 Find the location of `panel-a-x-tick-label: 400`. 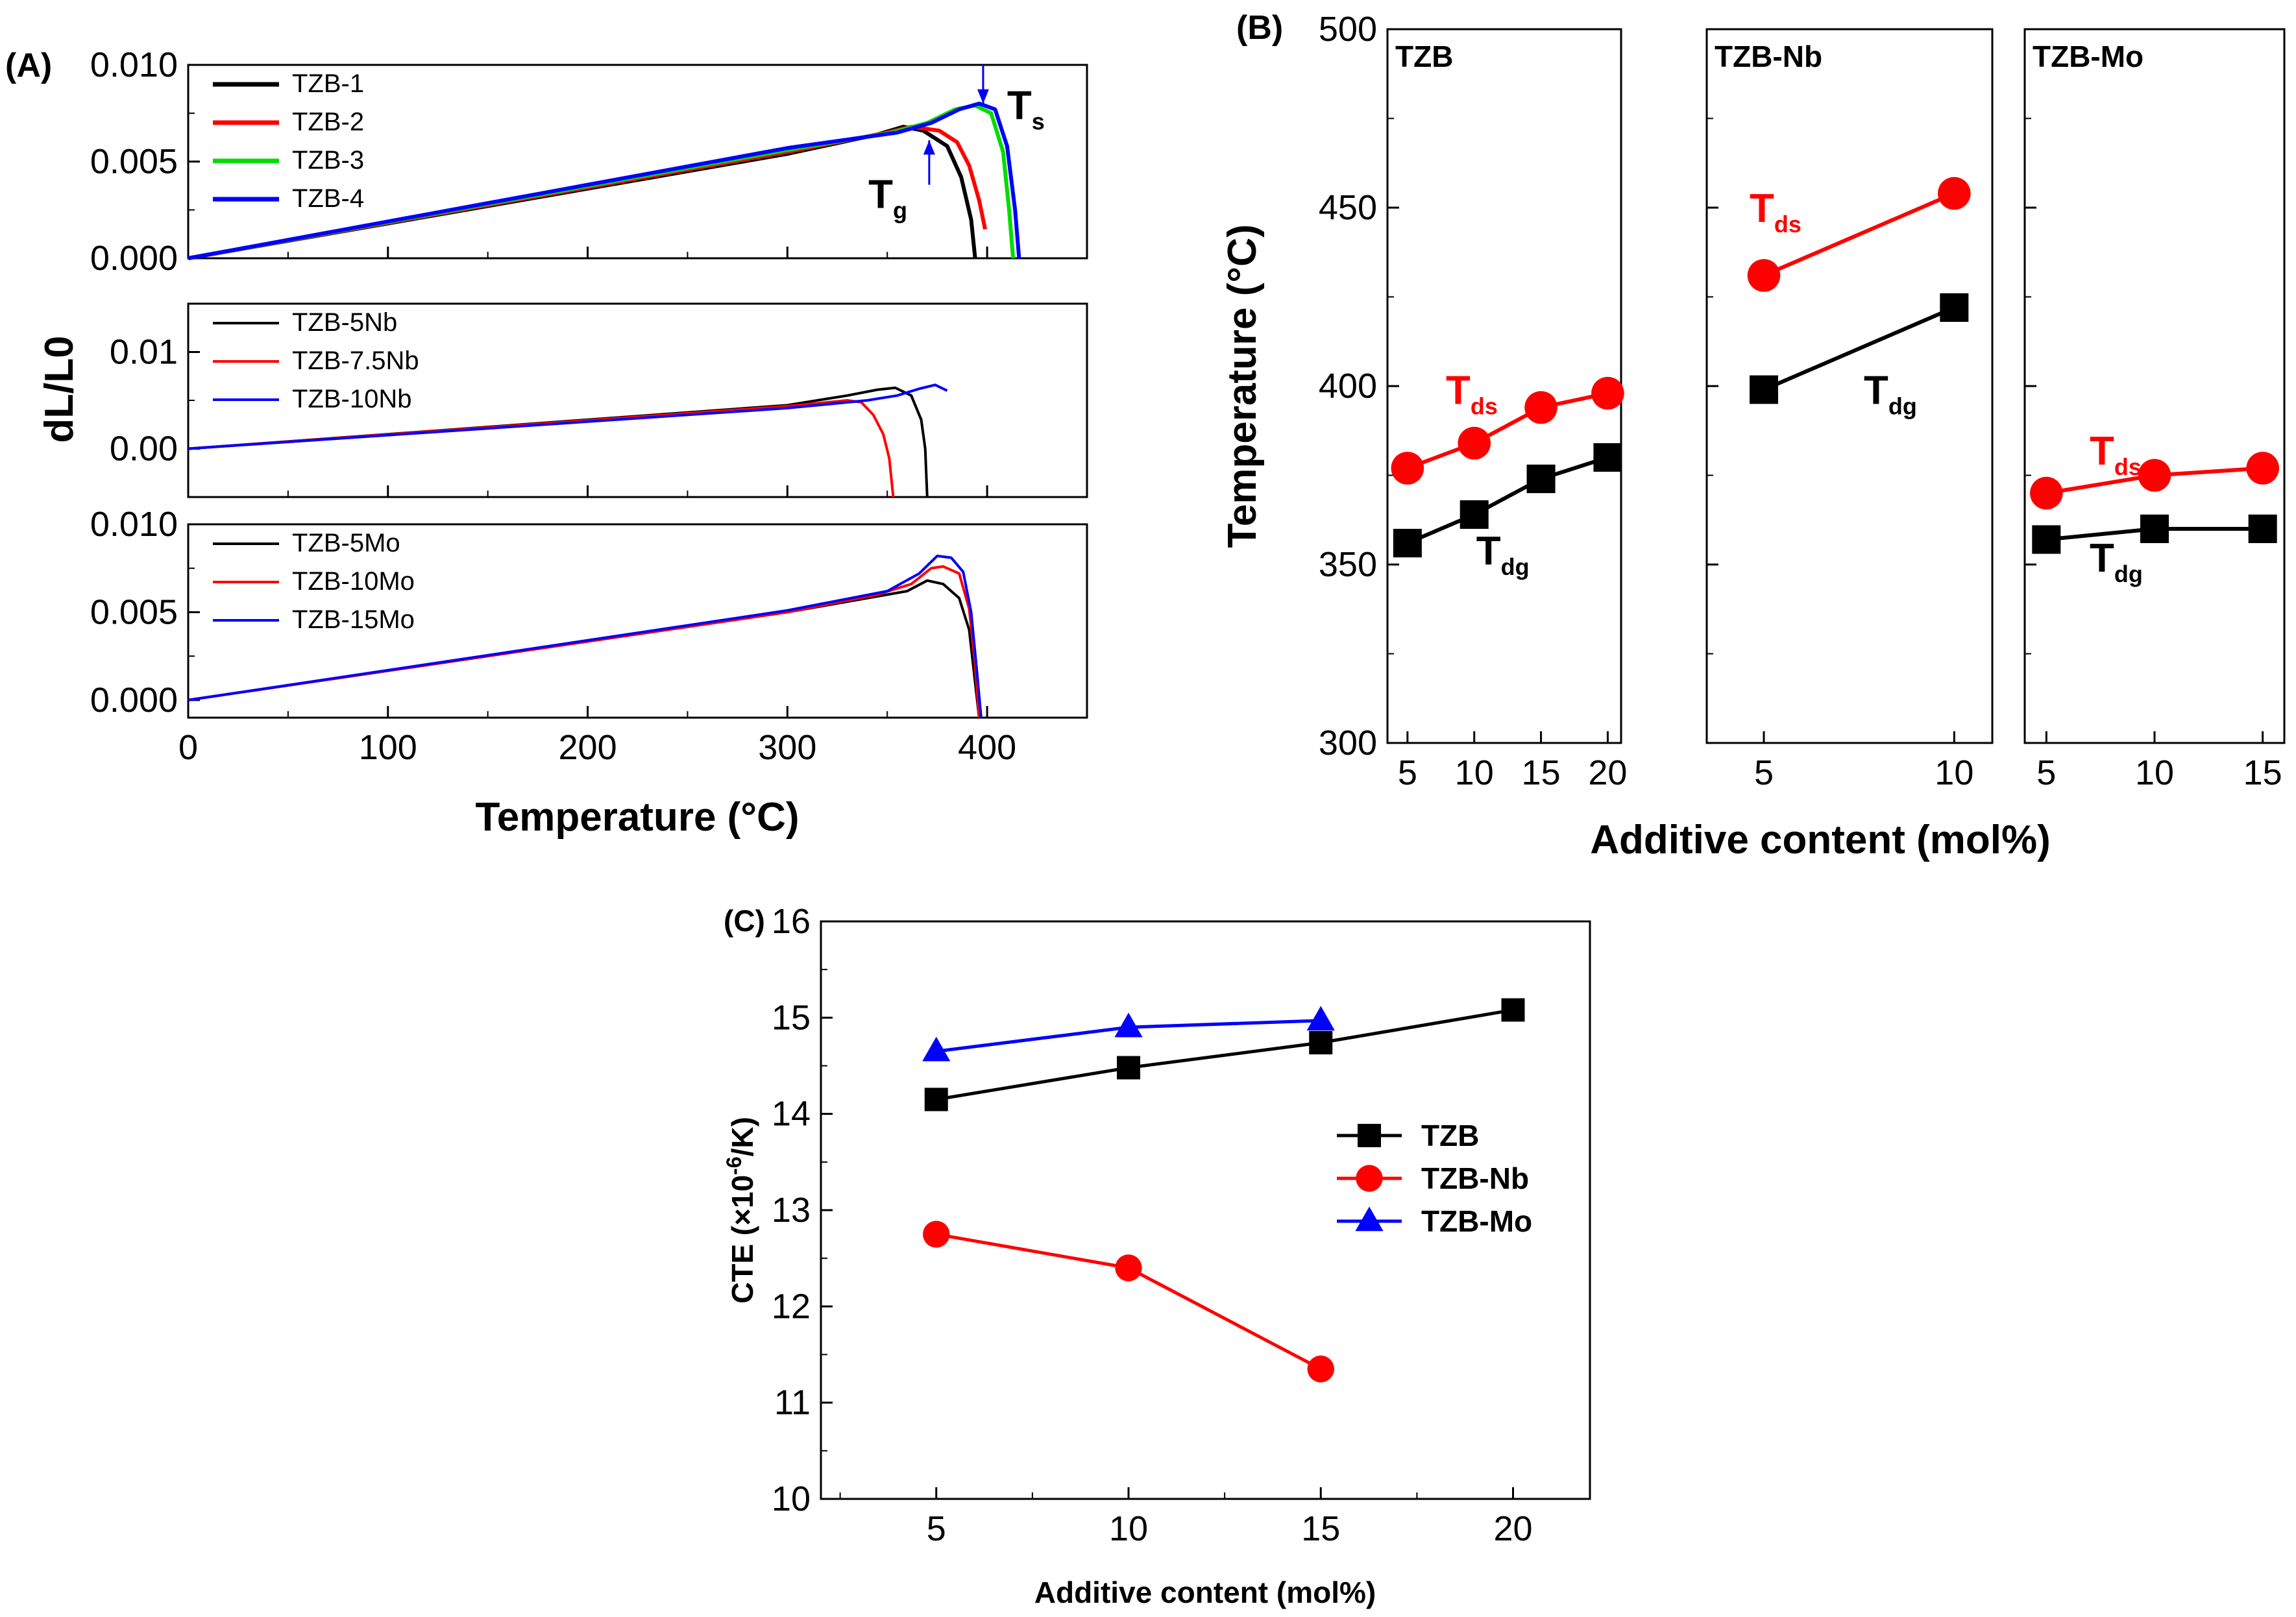

panel-a-x-tick-label: 400 is located at coordinates (987, 747).